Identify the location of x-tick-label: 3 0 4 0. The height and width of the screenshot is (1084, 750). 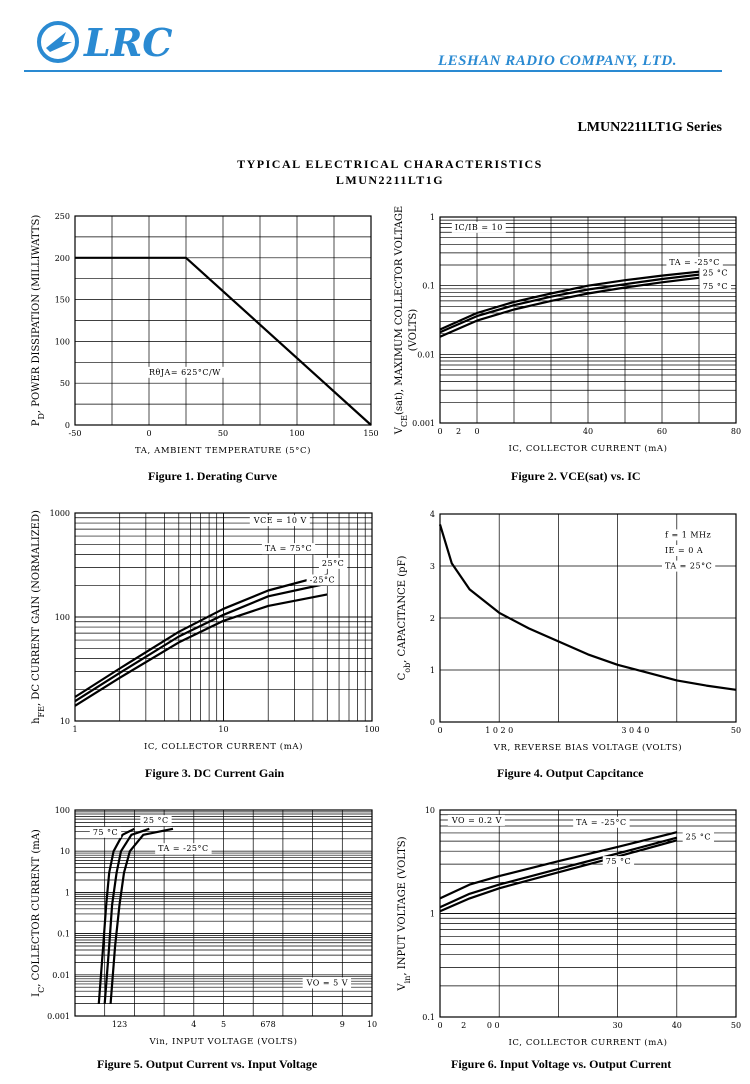
(635, 730).